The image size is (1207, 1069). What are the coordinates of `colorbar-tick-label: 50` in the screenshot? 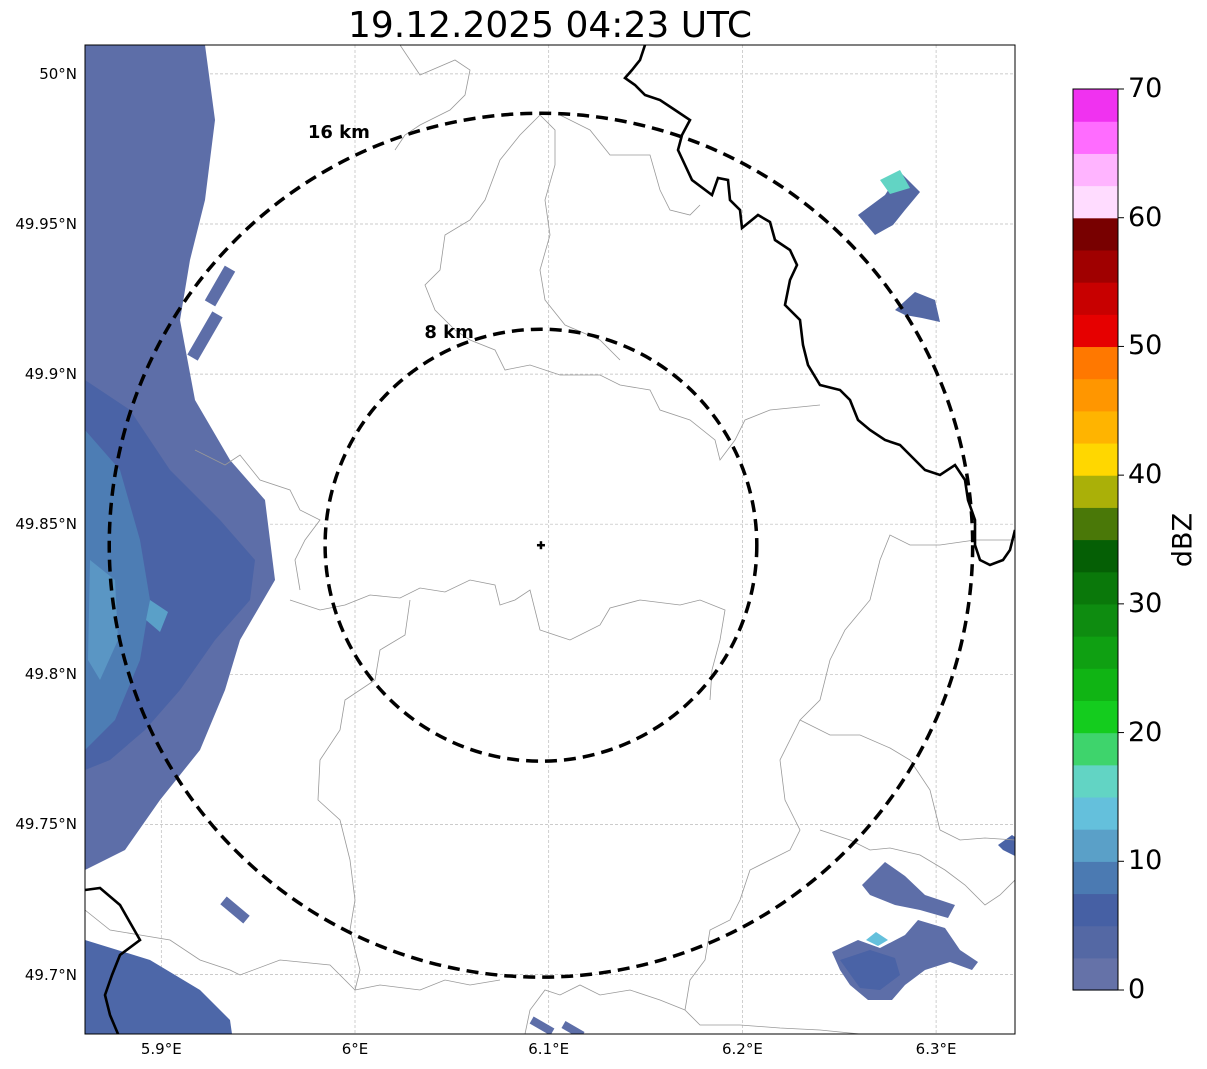 It's located at (1145, 346).